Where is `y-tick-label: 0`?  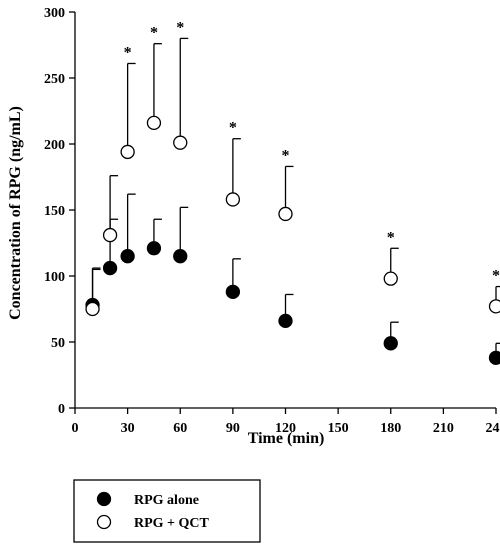 y-tick-label: 0 is located at coordinates (61, 409).